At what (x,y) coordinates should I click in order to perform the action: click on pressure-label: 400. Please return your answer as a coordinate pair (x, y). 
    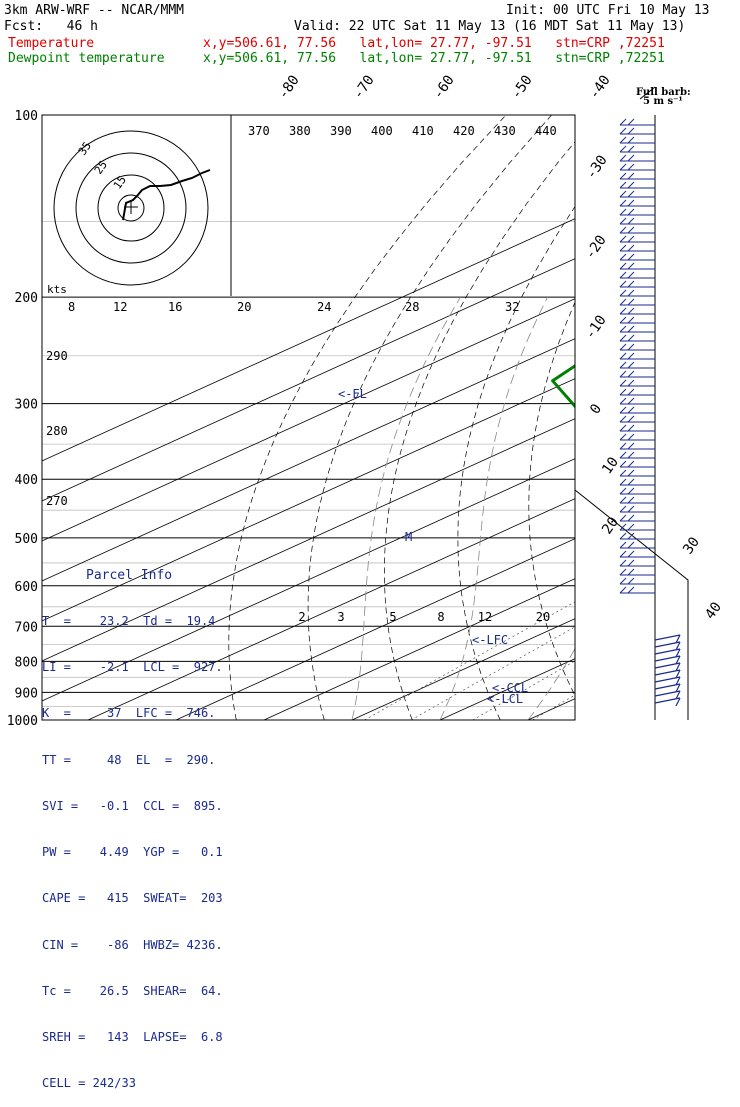
    Looking at the image, I should click on (26, 480).